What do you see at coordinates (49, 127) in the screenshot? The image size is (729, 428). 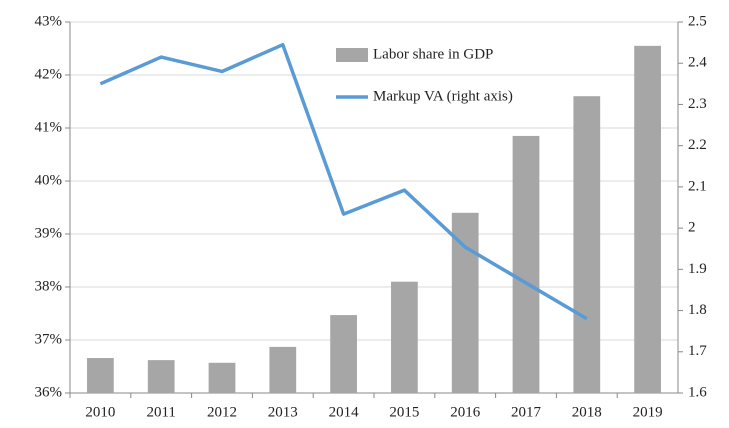 I see `y-tick-label: 41%` at bounding box center [49, 127].